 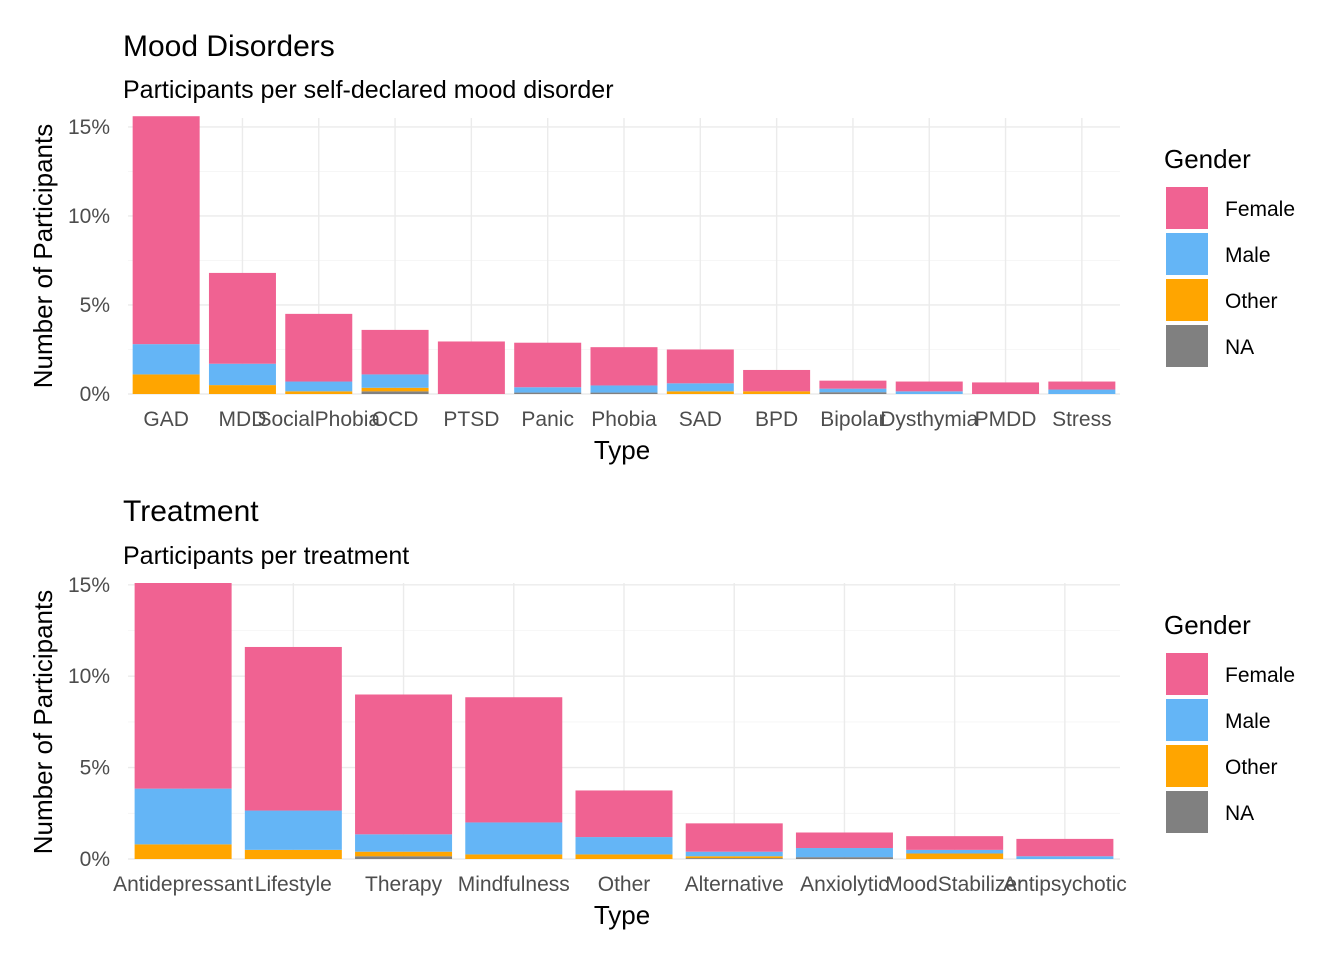 I want to click on bar-antidepressant-male, so click(x=183, y=816).